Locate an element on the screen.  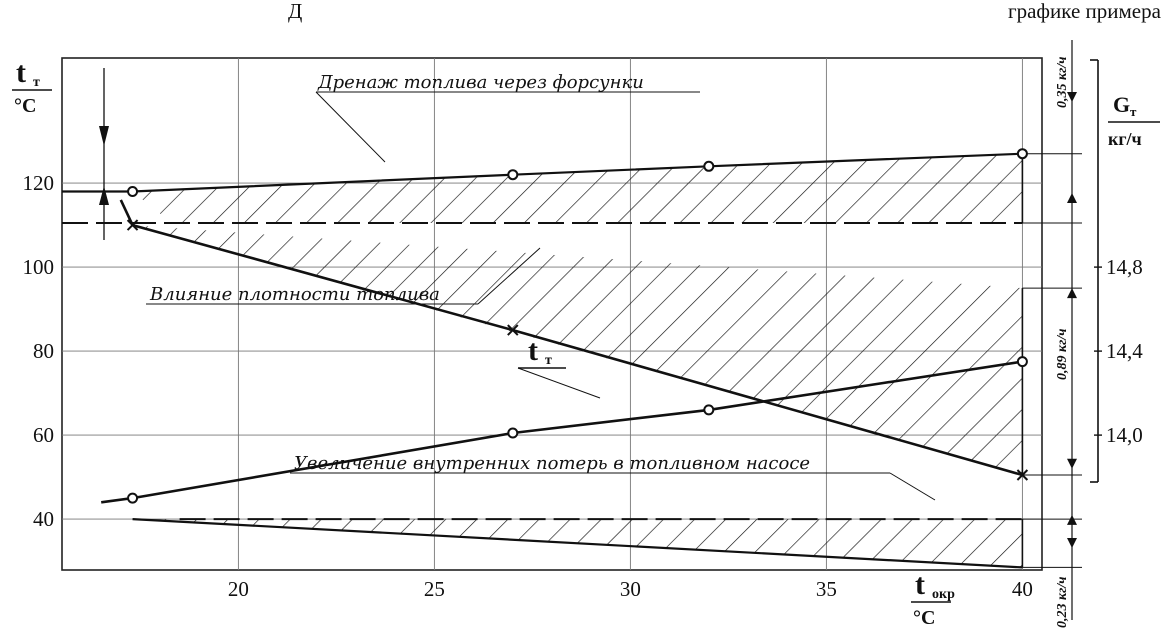
right-tick-label: 14,0 is located at coordinates (1124, 435).